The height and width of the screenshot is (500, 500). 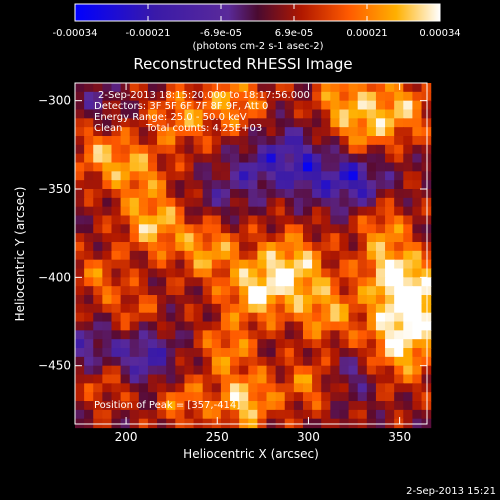 I want to click on y-tick-label: −400, so click(x=54, y=277).